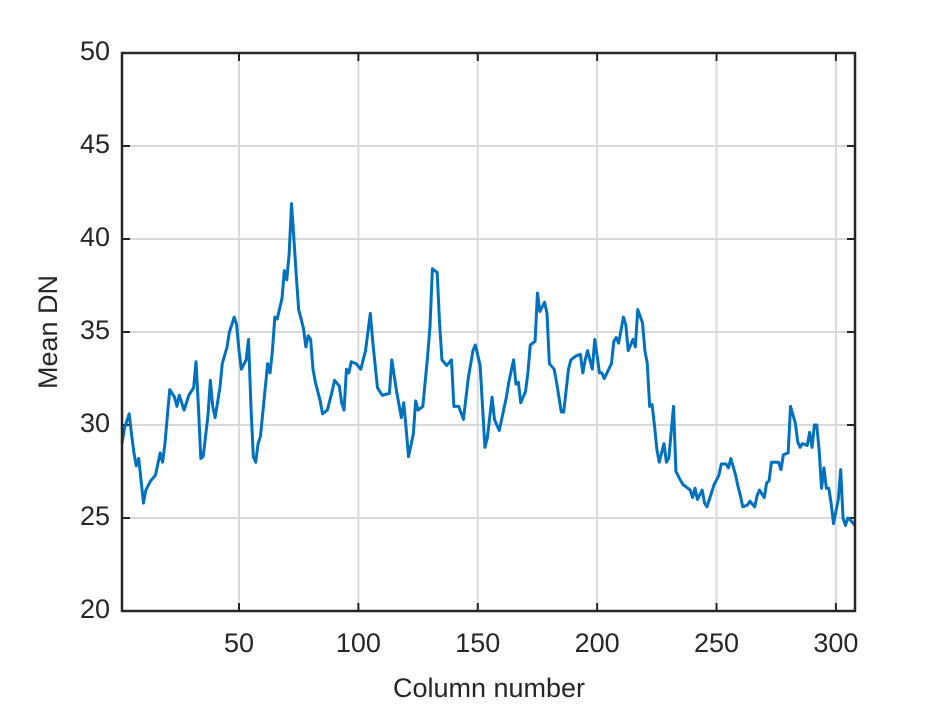  What do you see at coordinates (95, 144) in the screenshot?
I see `y-tick-label: 45` at bounding box center [95, 144].